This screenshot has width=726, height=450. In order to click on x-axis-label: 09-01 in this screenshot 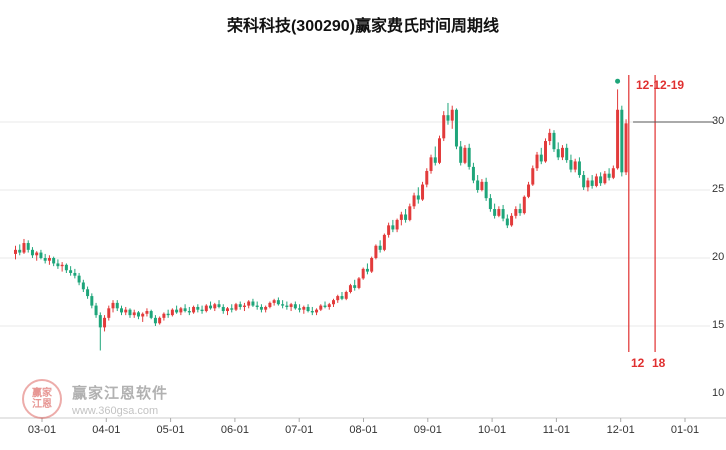, I will do `click(427, 430)`.